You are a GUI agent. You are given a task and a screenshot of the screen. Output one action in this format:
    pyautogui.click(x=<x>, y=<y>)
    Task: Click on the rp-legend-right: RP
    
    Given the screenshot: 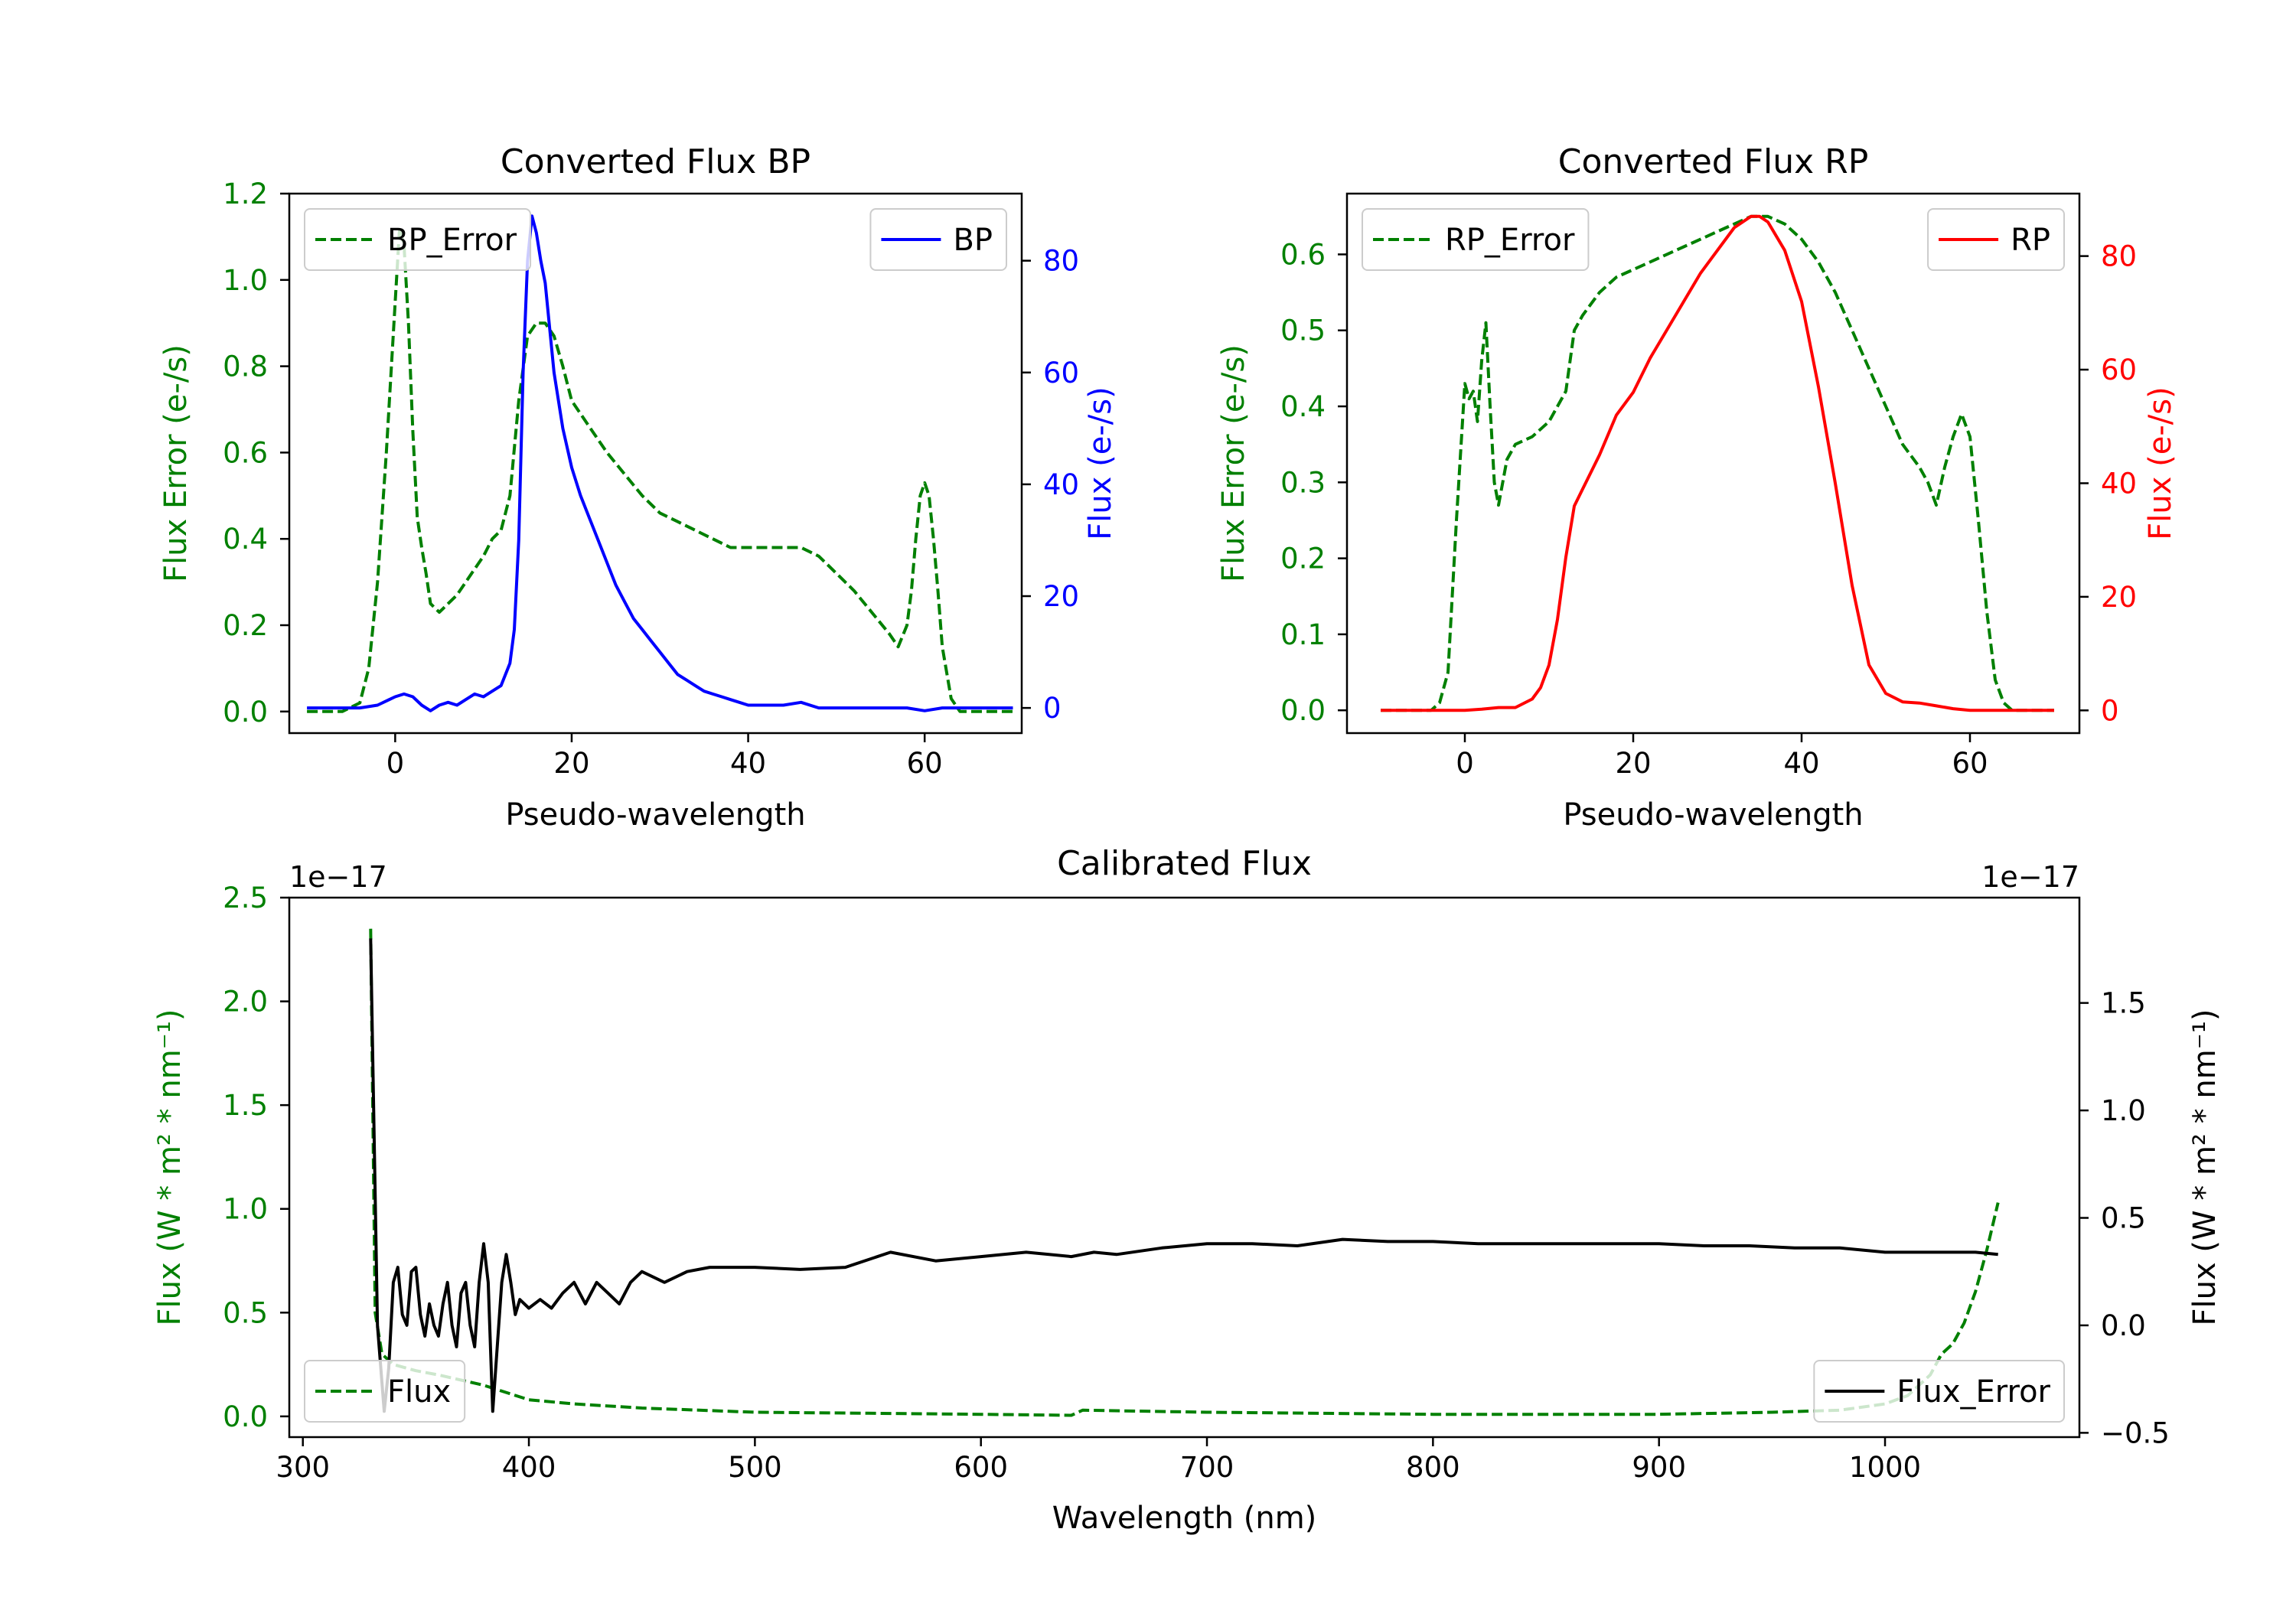 What is the action you would take?
    pyautogui.click(x=1996, y=239)
    